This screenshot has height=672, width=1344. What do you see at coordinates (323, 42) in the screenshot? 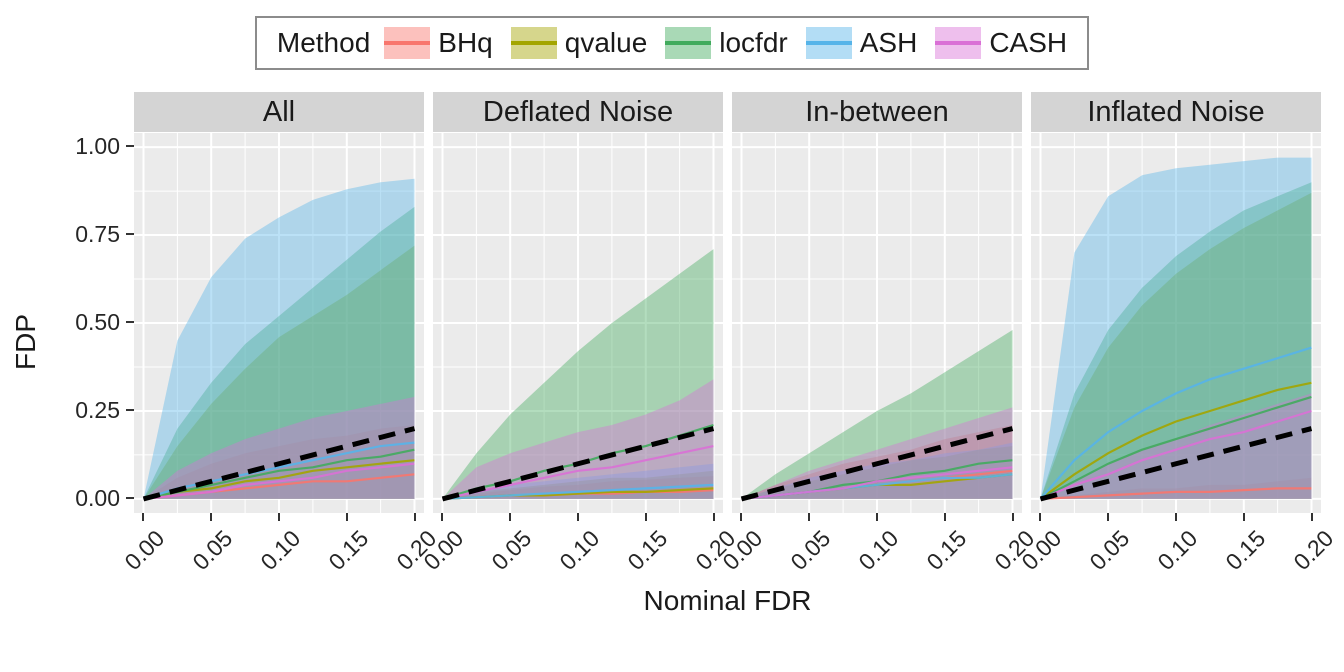
I see `legend-title: Method` at bounding box center [323, 42].